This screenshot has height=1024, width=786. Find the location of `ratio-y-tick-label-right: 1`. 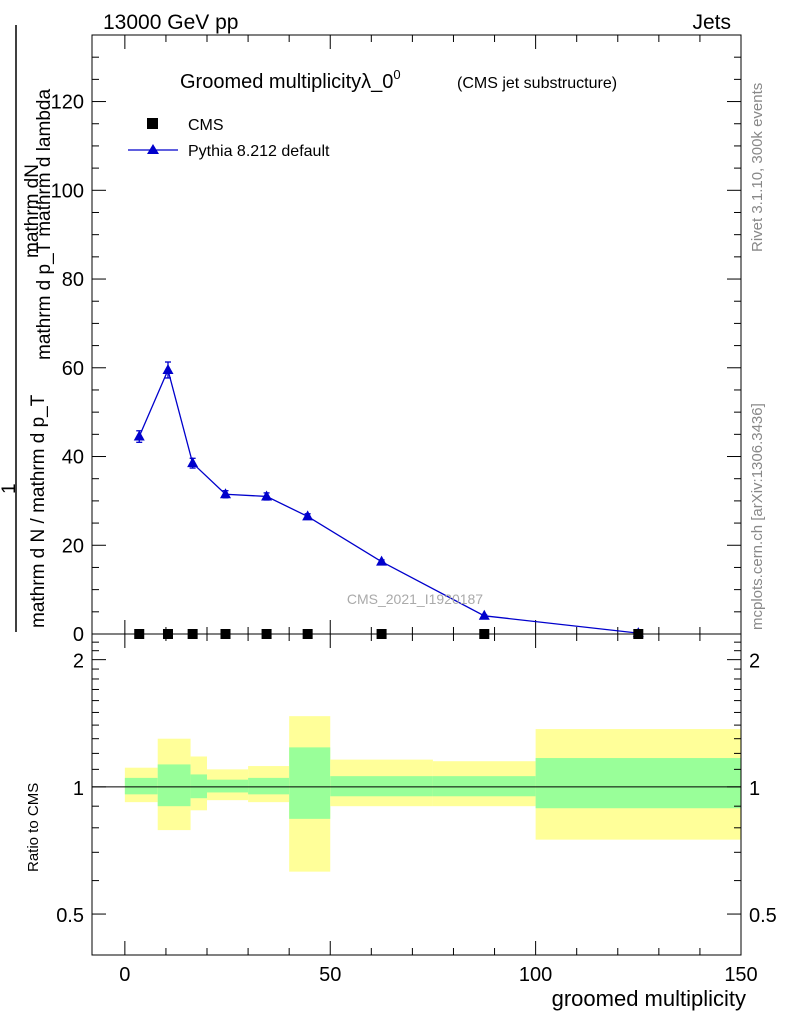

ratio-y-tick-label-right: 1 is located at coordinates (754, 789).